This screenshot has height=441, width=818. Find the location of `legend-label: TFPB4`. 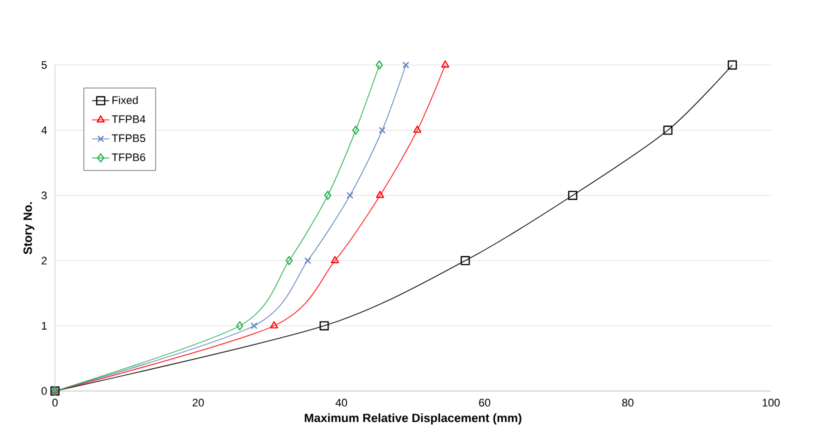

legend-label: TFPB4 is located at coordinates (129, 119).